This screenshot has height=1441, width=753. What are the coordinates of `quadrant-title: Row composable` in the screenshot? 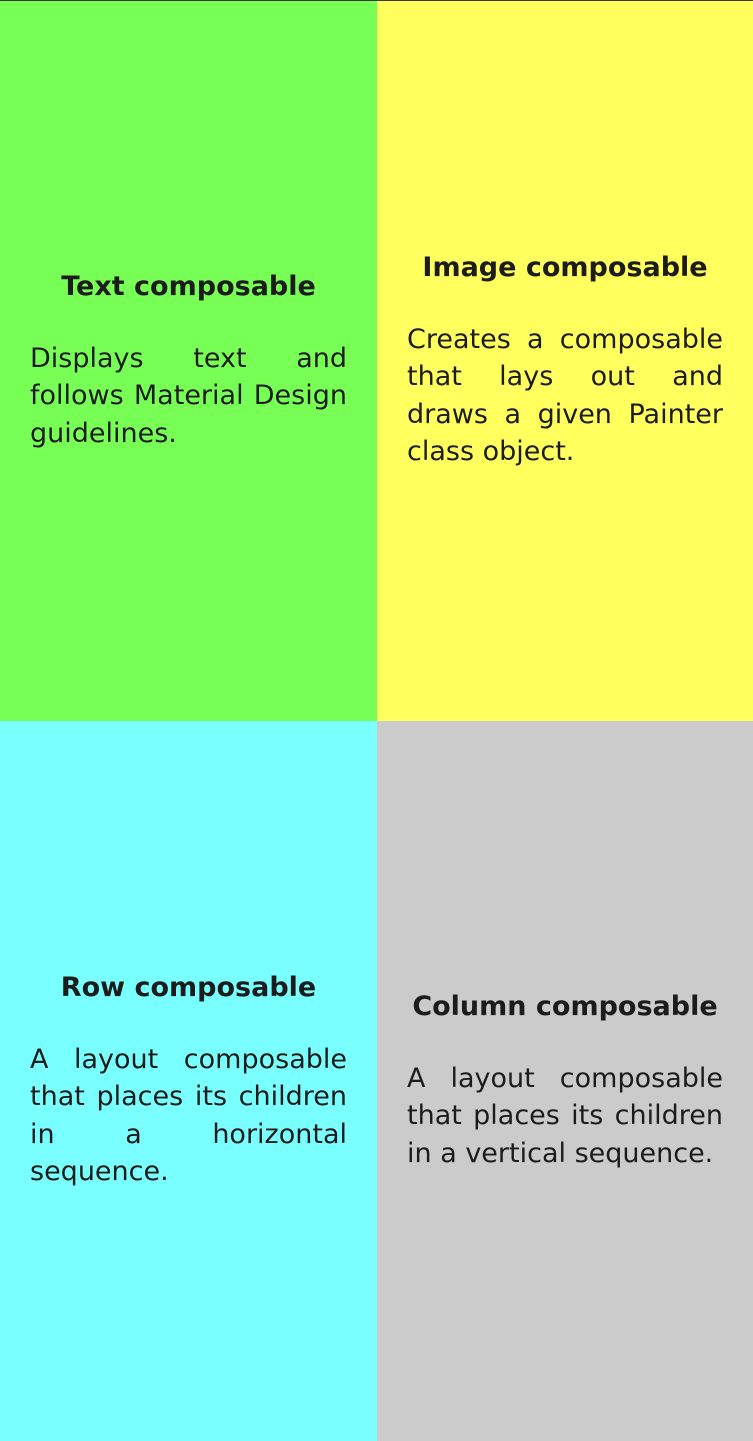 It's located at (188, 988).